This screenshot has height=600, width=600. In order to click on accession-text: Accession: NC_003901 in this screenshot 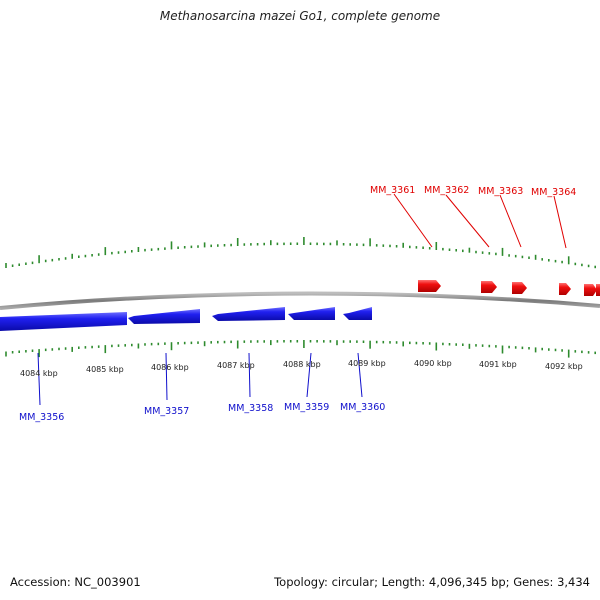, I will do `click(75, 582)`.